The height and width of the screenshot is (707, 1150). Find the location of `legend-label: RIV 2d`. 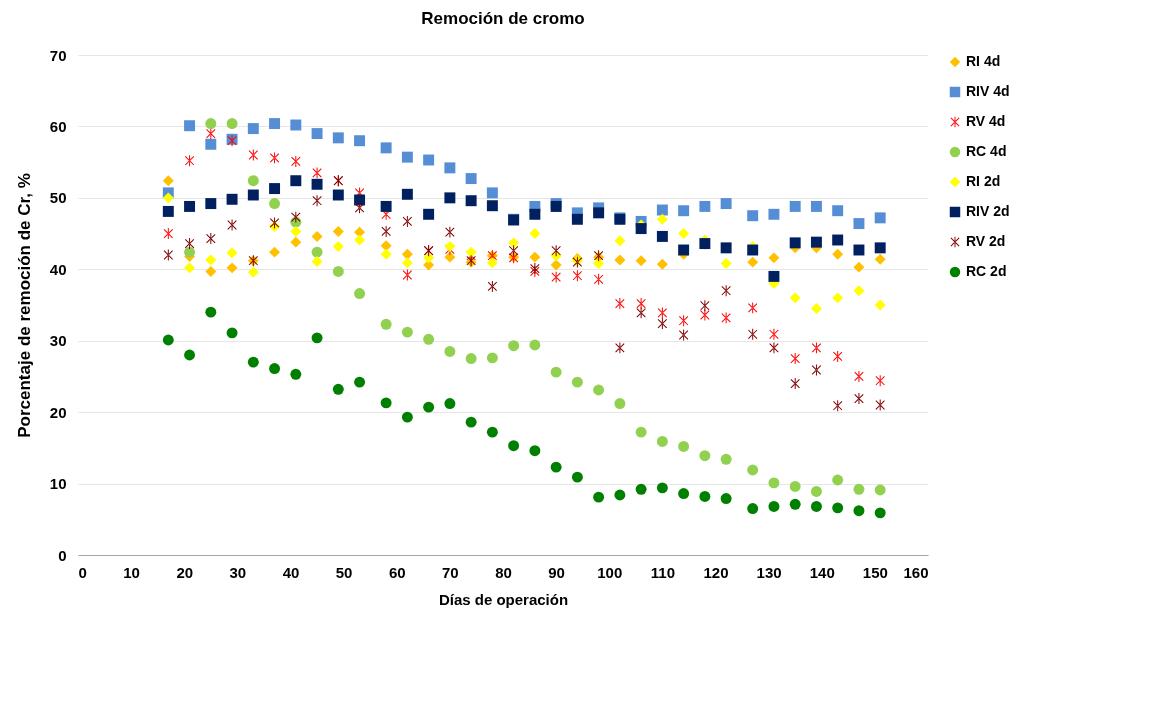

legend-label: RIV 2d is located at coordinates (988, 211).